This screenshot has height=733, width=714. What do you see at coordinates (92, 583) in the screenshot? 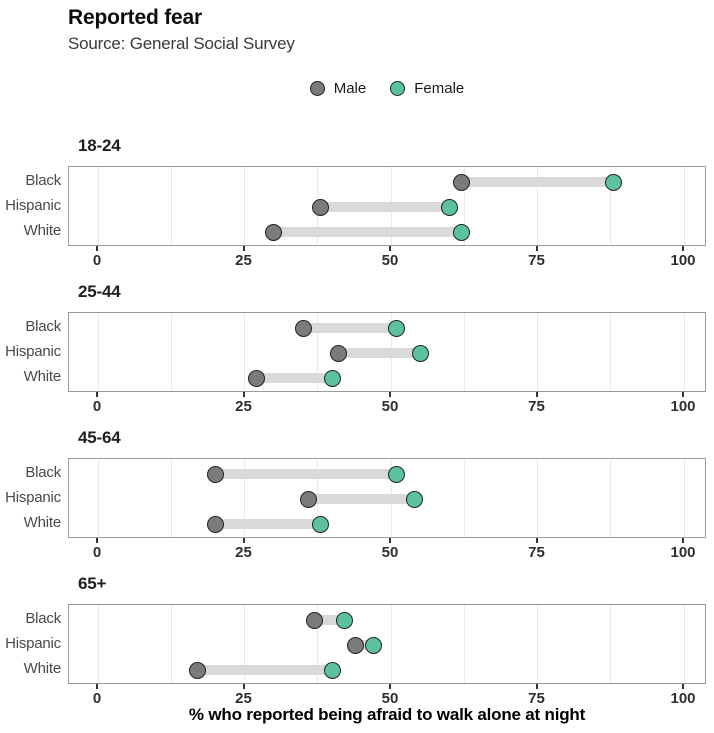
I see `facet-label: 65+` at bounding box center [92, 583].